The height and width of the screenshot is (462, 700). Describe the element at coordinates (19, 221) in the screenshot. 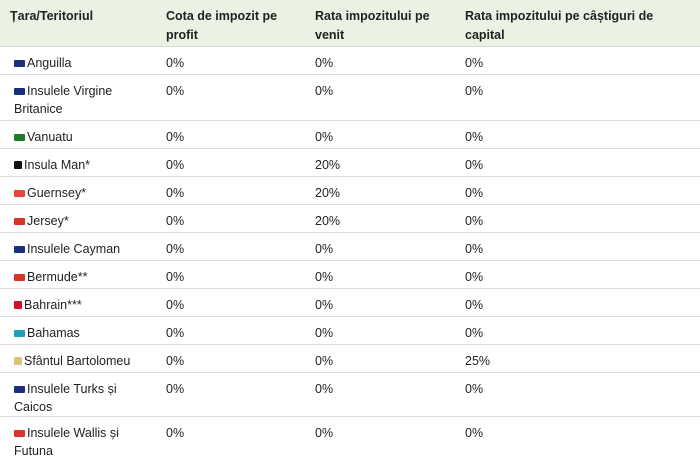

I see `jersey-flag-icon` at that location.